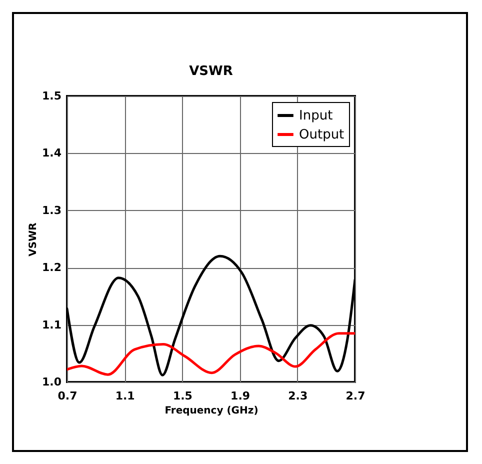 Image resolution: width=482 pixels, height=464 pixels. What do you see at coordinates (321, 135) in the screenshot?
I see `legend-label: Output` at bounding box center [321, 135].